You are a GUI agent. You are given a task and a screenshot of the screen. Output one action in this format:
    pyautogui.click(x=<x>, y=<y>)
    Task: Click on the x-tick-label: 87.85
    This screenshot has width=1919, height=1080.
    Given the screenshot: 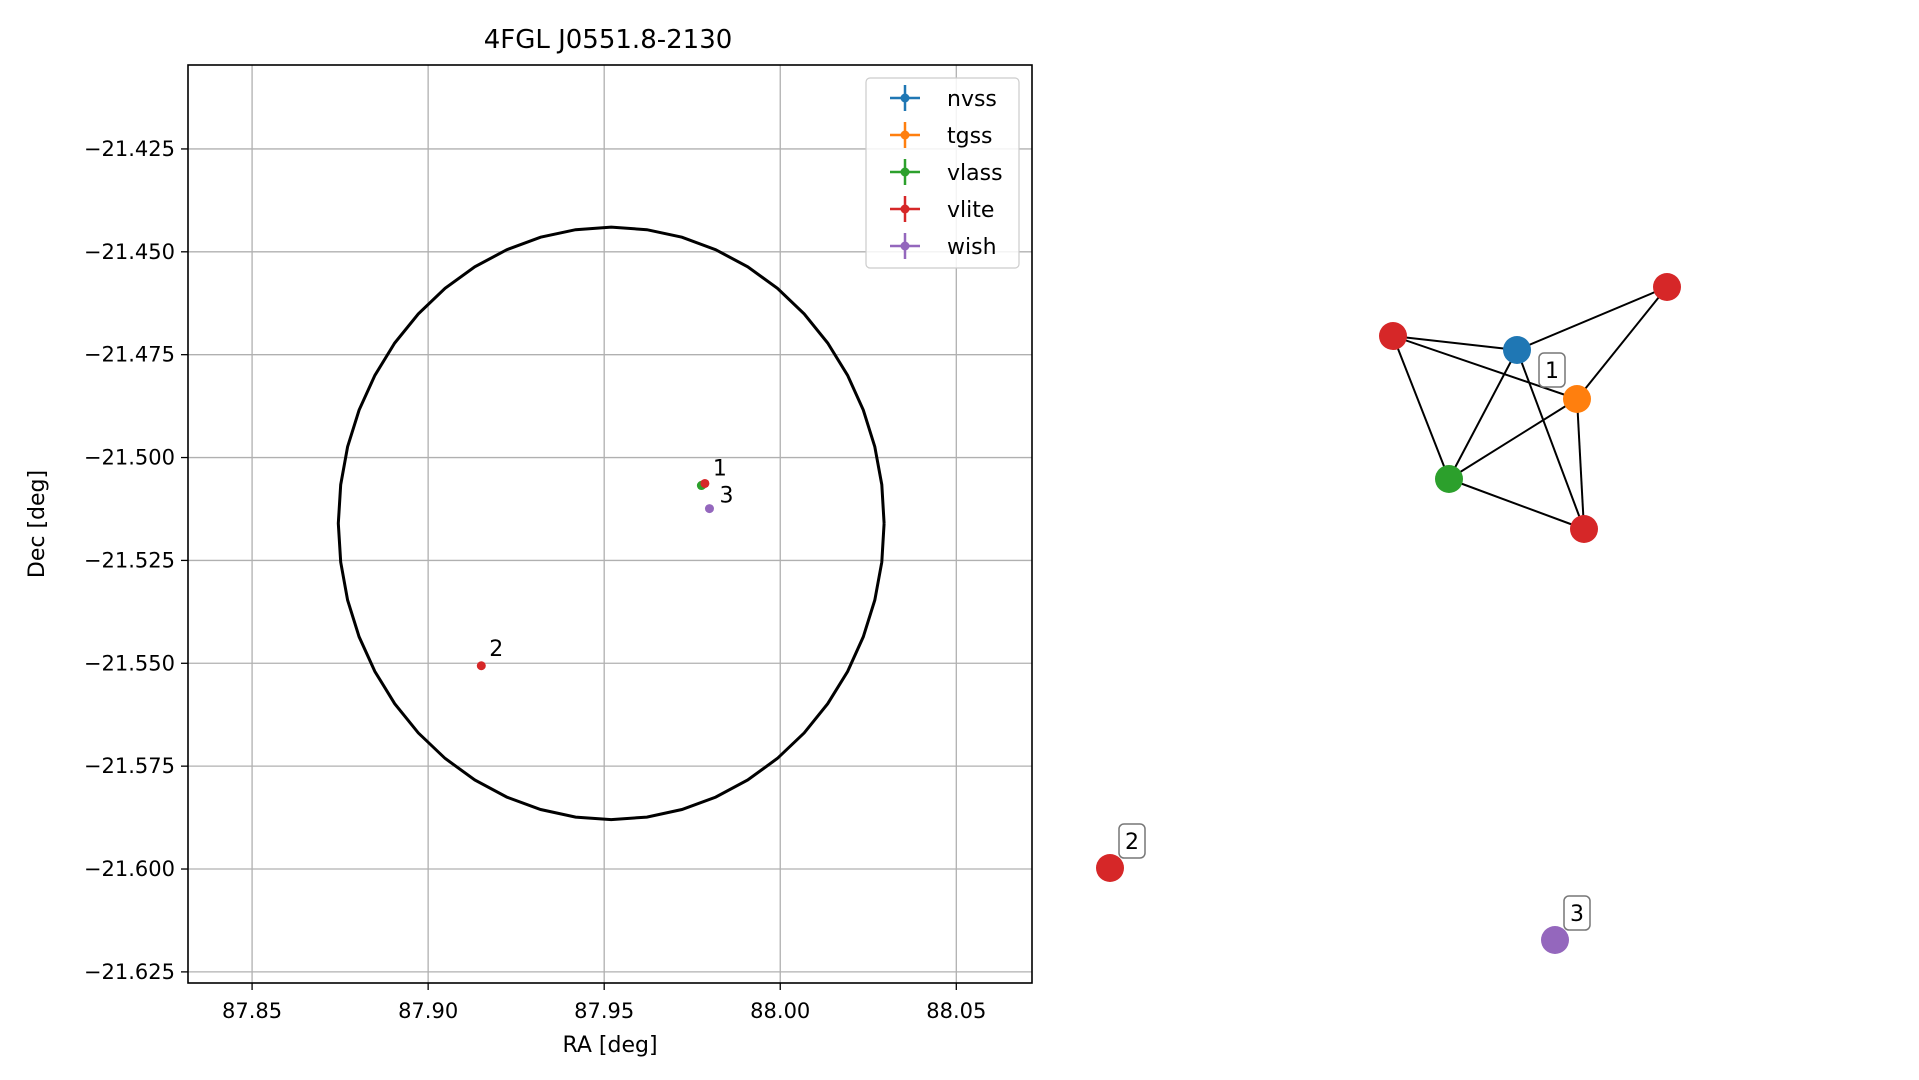 What is the action you would take?
    pyautogui.click(x=252, y=1011)
    